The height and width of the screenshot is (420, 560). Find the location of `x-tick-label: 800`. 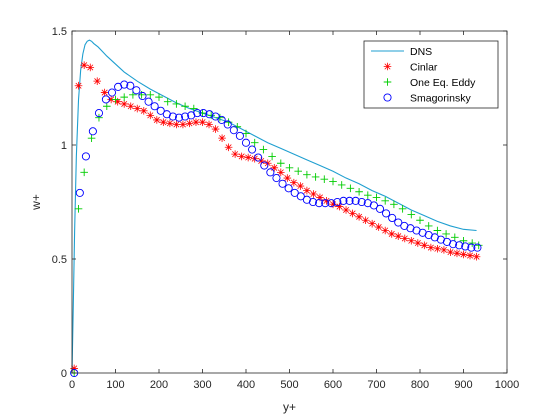

x-tick-label: 800 is located at coordinates (420, 385).